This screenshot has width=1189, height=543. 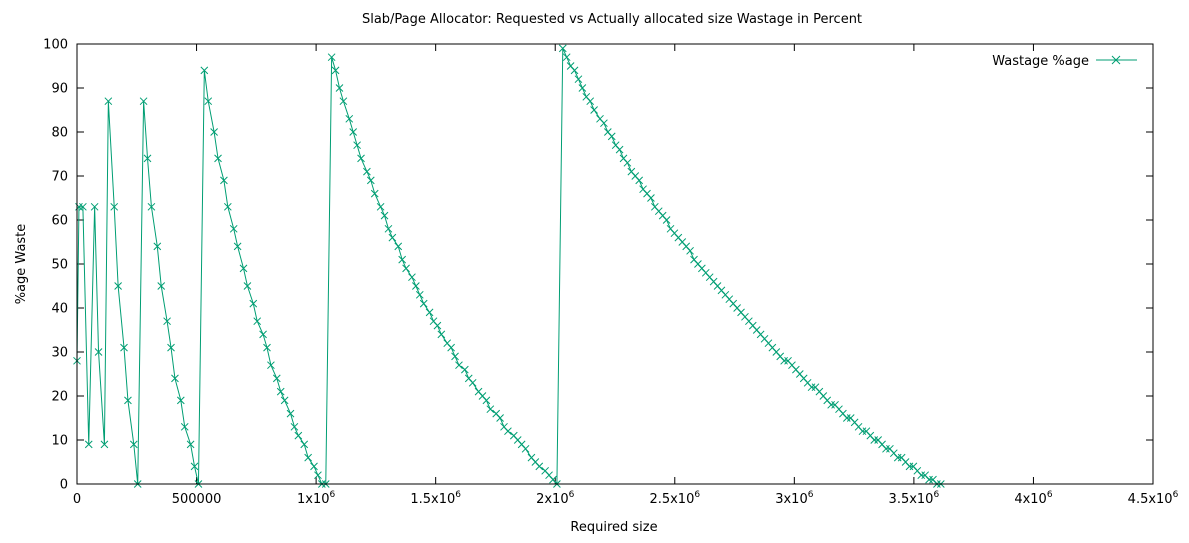 I want to click on x-tick-label: 500000, so click(x=197, y=499).